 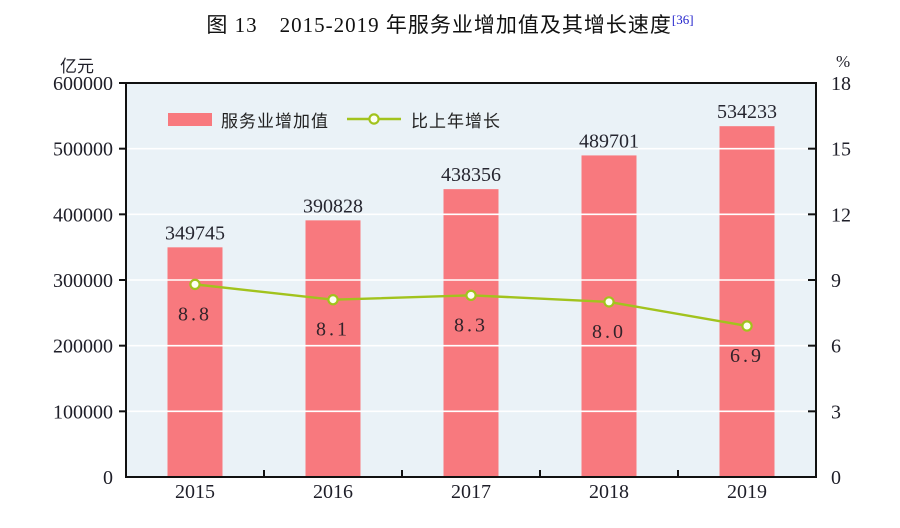 I want to click on left-axis-tick-label: 600000, so click(x=83, y=84).